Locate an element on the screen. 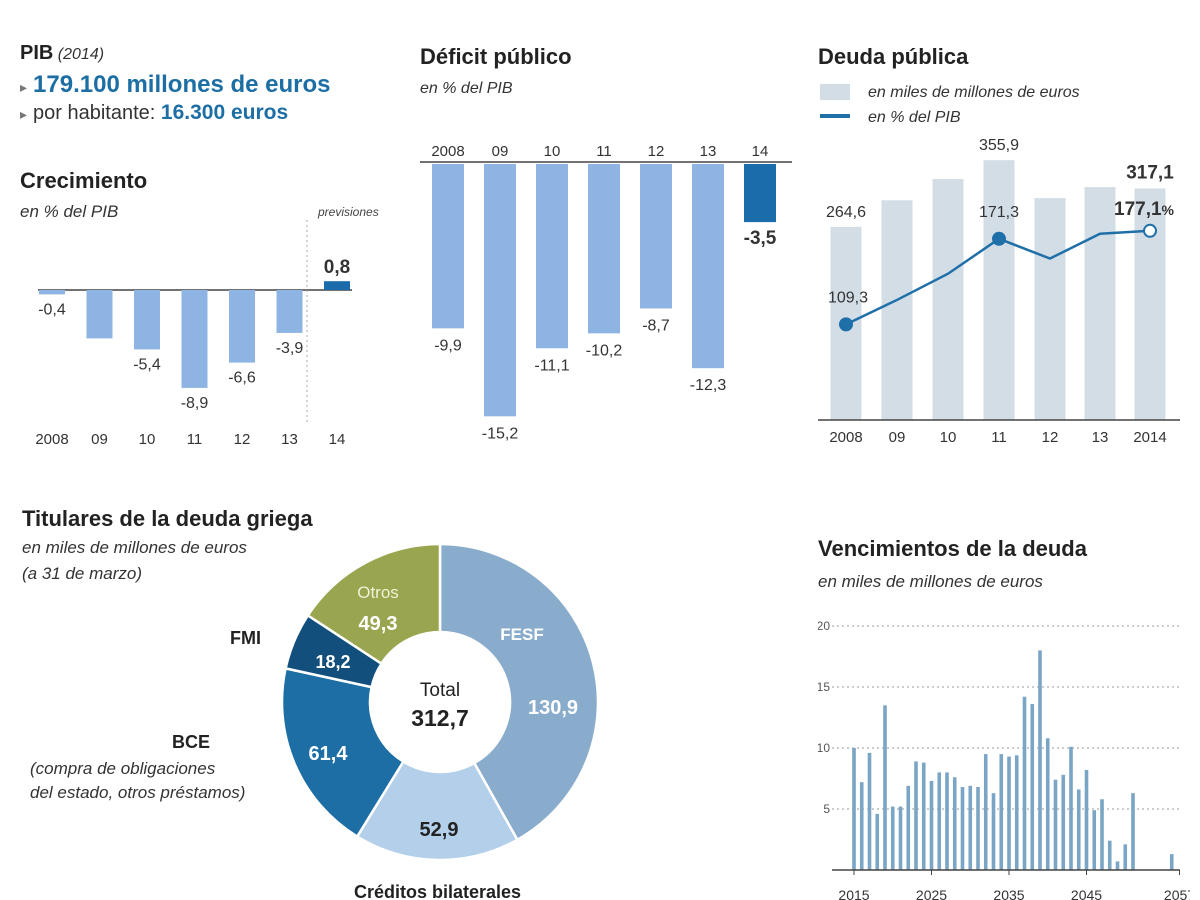  deficit-title: Déficit público is located at coordinates (496, 56).